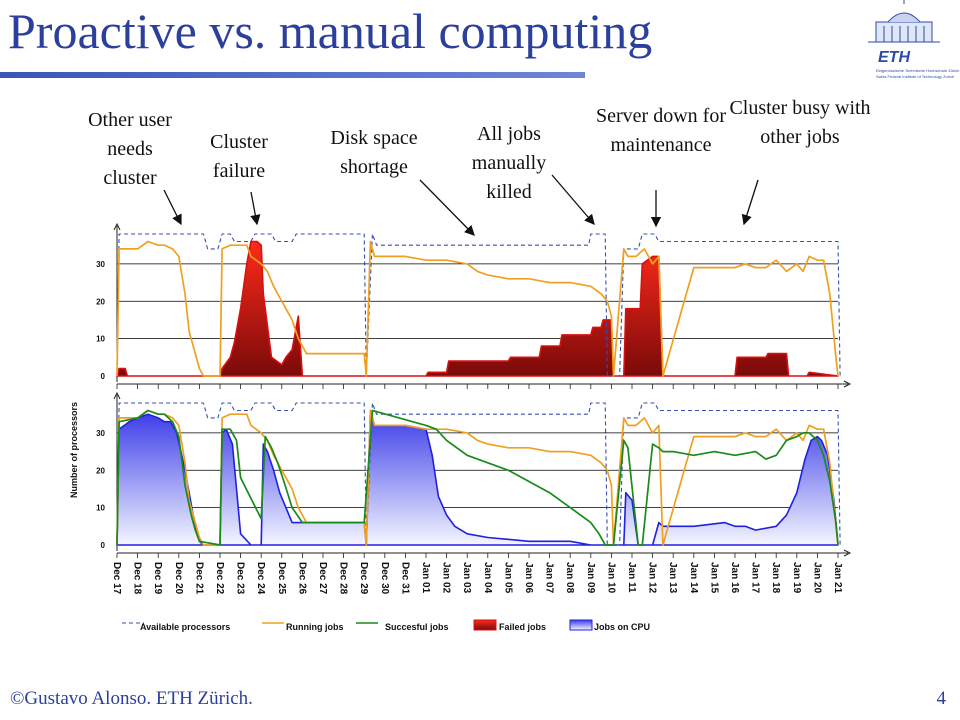 Image resolution: width=960 pixels, height=720 pixels. Describe the element at coordinates (240, 578) in the screenshot. I see `x-tick-label: Dec 23` at that location.